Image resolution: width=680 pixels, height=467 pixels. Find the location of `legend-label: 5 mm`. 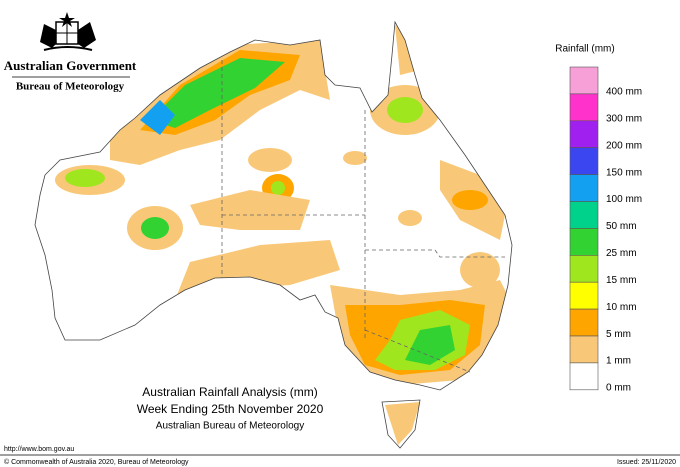

legend-label: 5 mm is located at coordinates (618, 334).